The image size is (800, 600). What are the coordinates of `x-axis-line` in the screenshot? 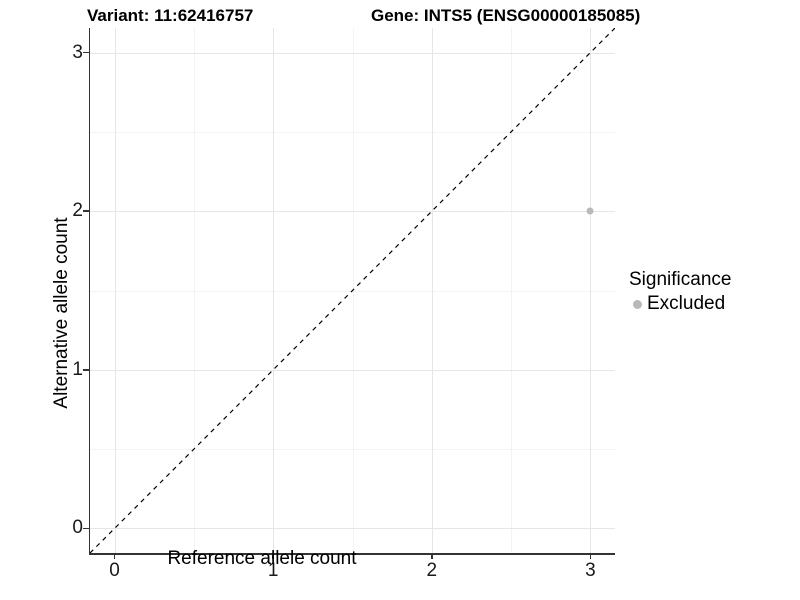 It's located at (351, 554).